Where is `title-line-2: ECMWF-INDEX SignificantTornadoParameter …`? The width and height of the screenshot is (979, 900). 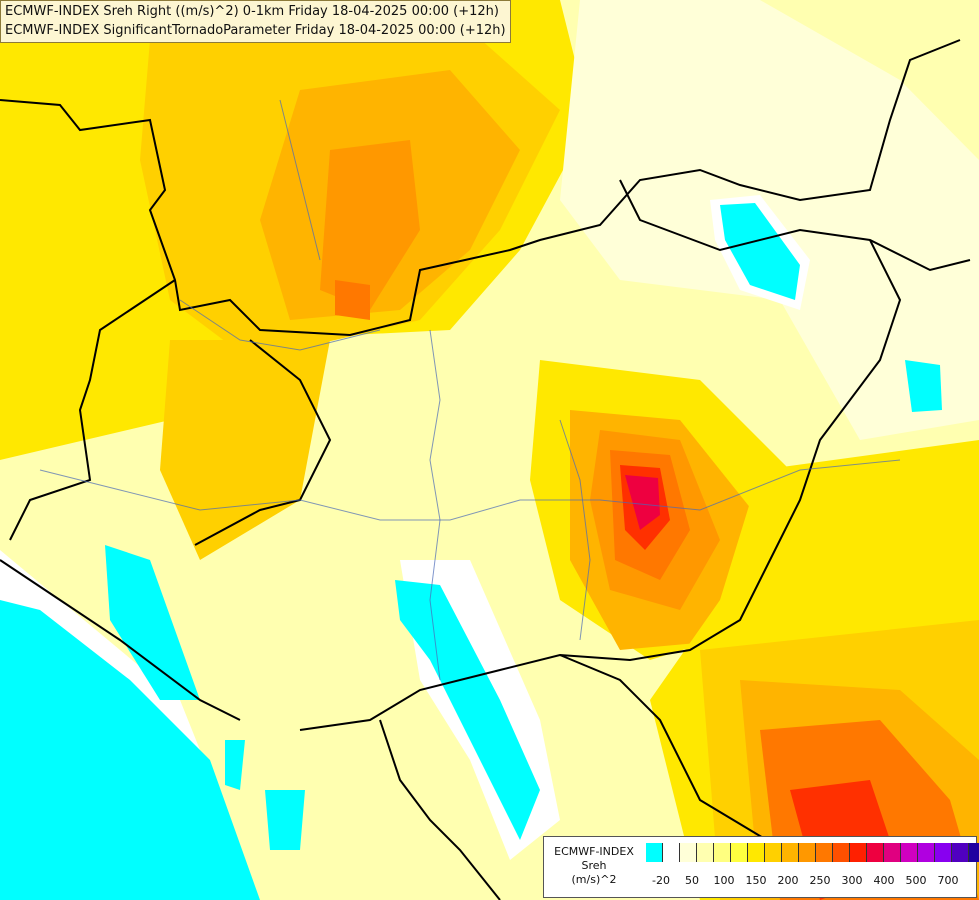 title-line-2: ECMWF-INDEX SignificantTornadoParameter … is located at coordinates (255, 30).